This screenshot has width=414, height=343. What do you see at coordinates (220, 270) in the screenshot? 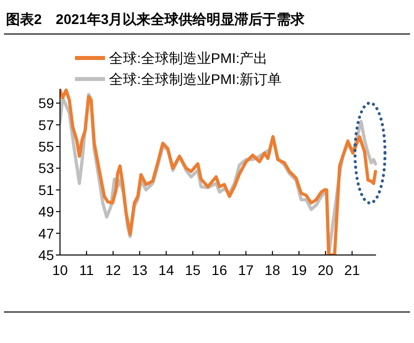
I see `x-tick-label: 16` at bounding box center [220, 270].